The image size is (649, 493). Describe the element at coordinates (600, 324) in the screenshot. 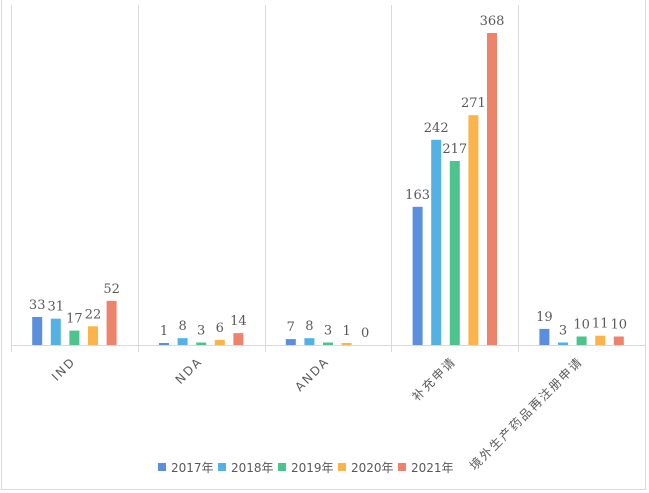

I see `data-label: 11` at that location.